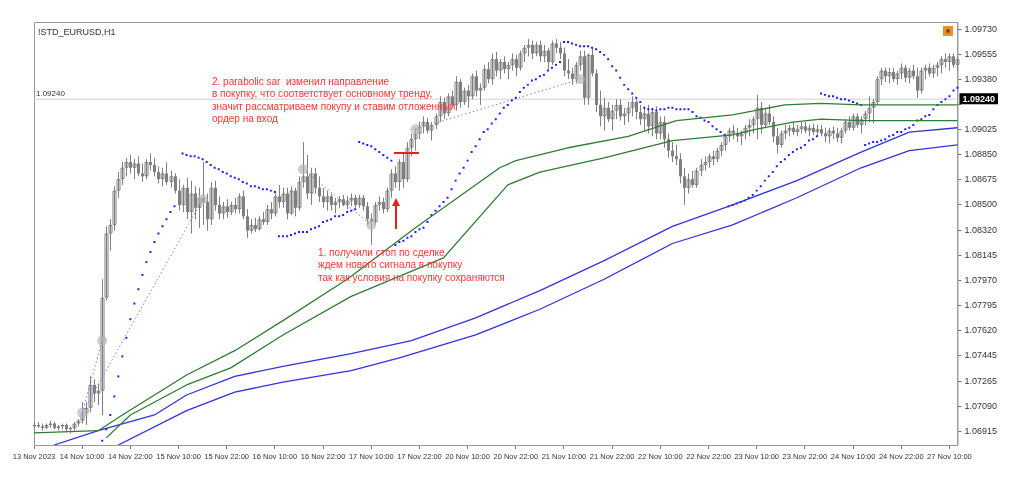  I want to click on y-tick-label: 1.09730, so click(981, 28).